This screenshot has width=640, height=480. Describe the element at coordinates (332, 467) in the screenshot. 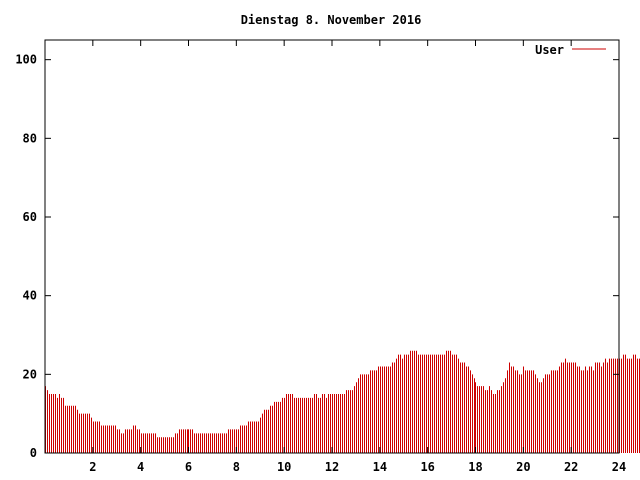

I see `x-tick-label: 12` at that location.